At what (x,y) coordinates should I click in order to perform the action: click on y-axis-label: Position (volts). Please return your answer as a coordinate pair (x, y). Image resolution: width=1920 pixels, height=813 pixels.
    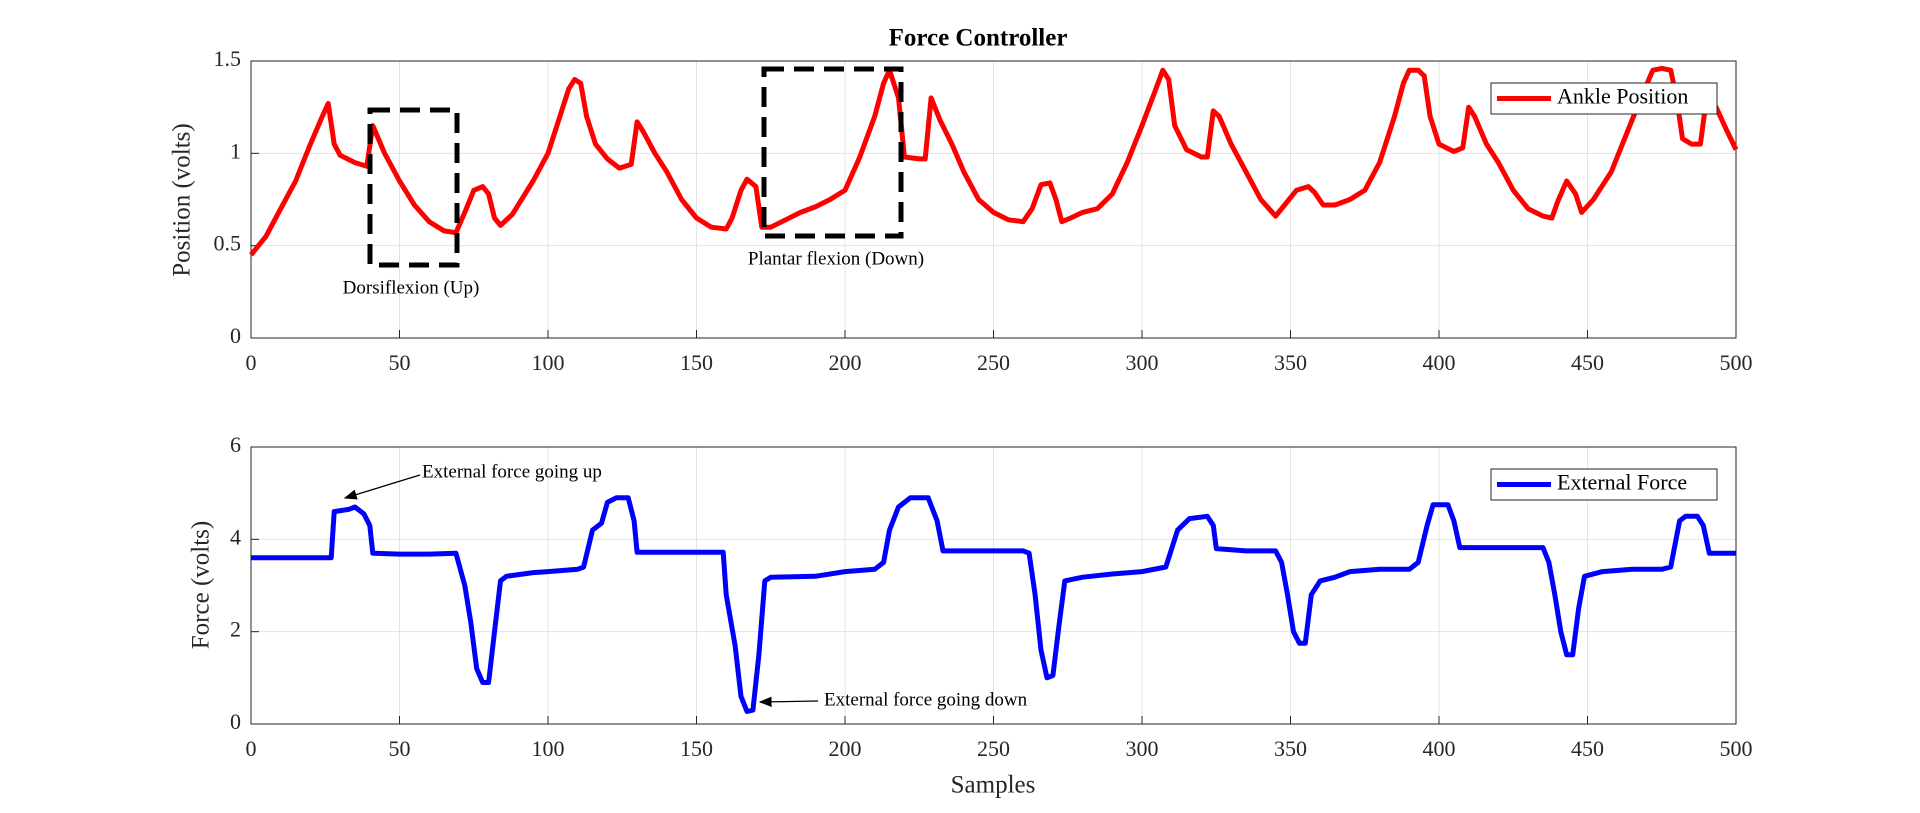
    Looking at the image, I should click on (182, 200).